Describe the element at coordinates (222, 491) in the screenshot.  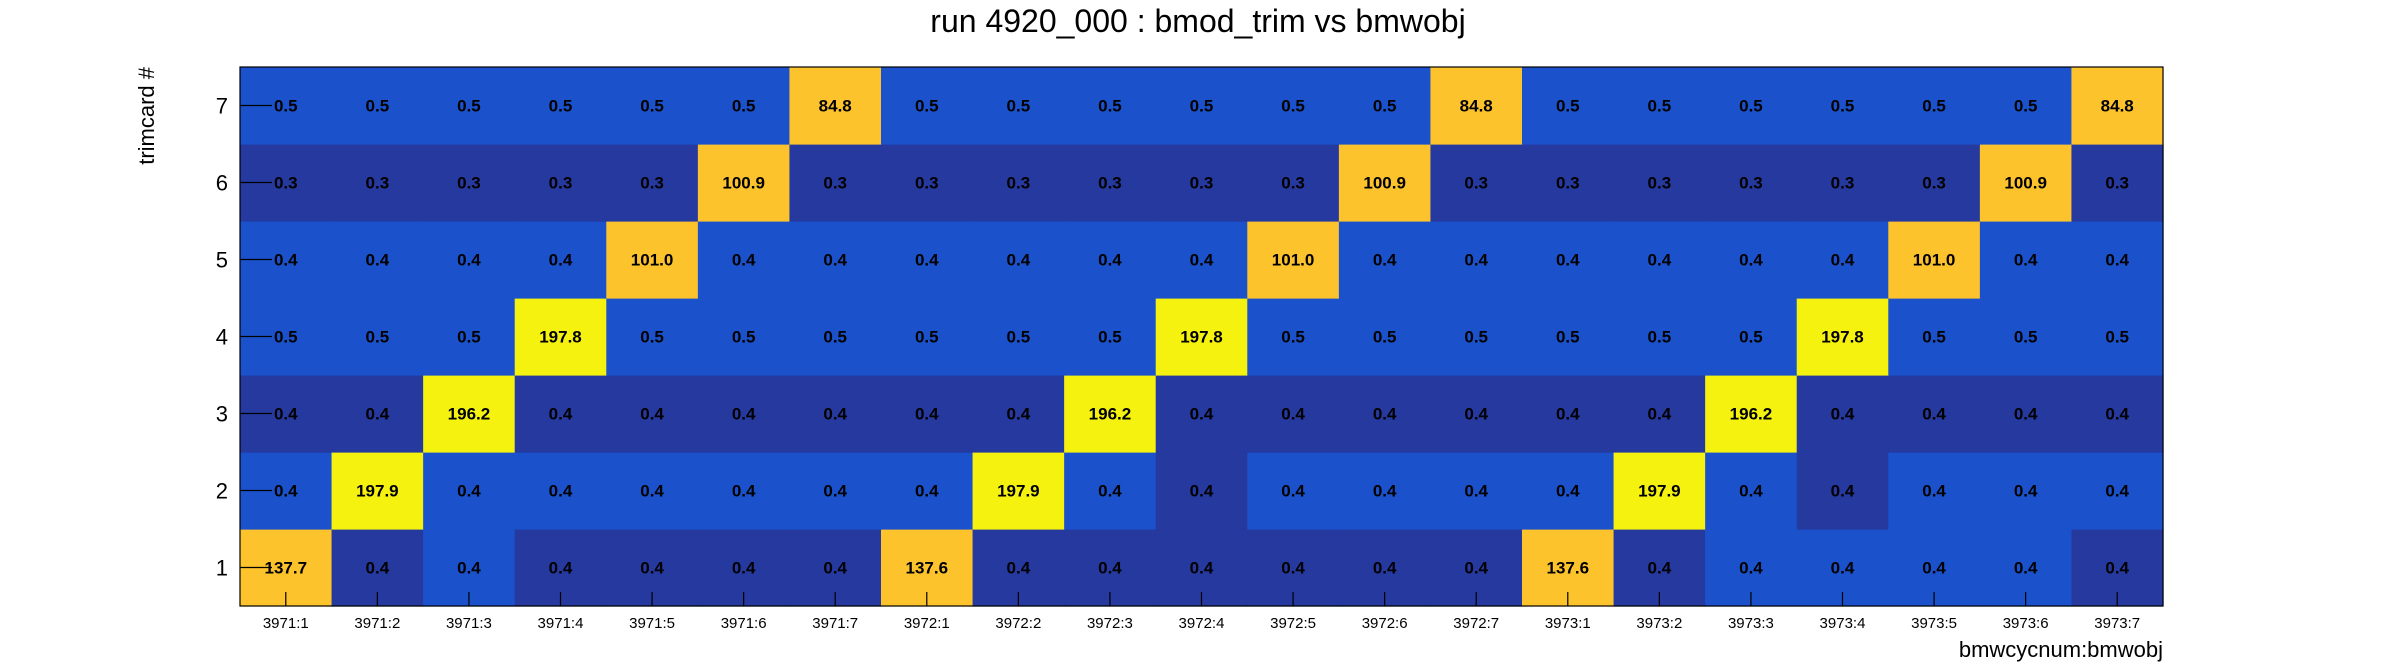
I see `y-tick-label: 2` at that location.